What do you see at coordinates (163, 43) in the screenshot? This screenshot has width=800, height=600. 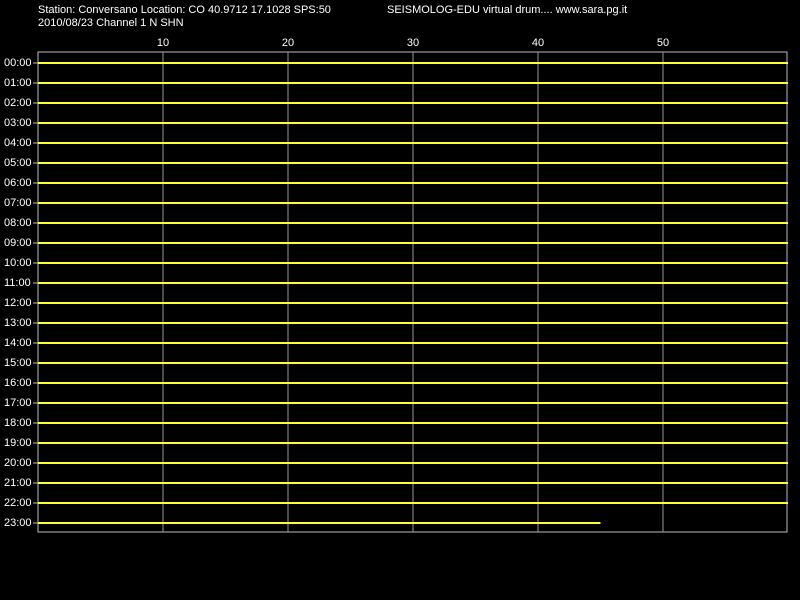 I see `x-tick-label: 10` at bounding box center [163, 43].